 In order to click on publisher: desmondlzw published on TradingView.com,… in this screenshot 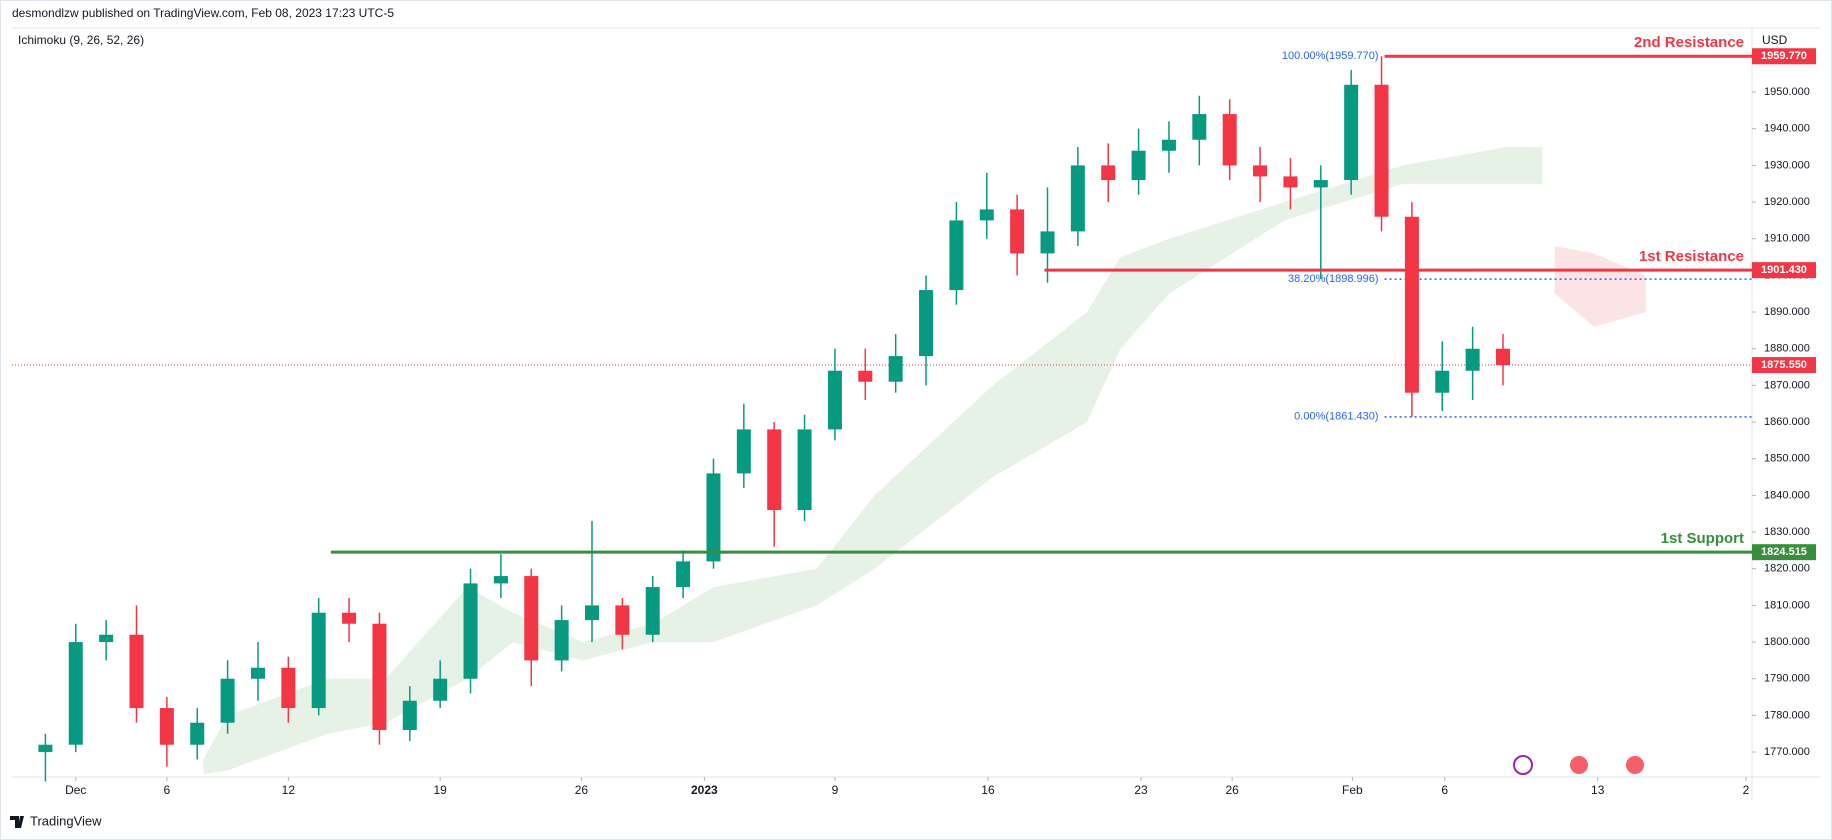, I will do `click(203, 13)`.